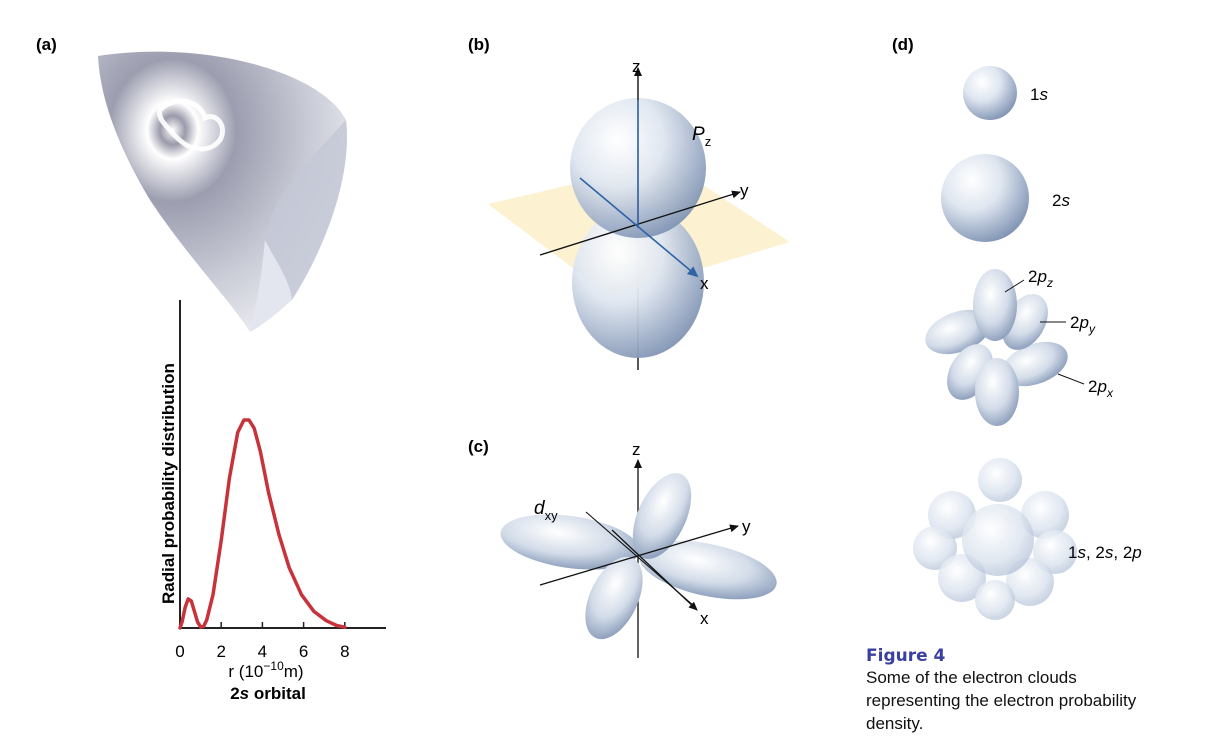  Describe the element at coordinates (701, 136) in the screenshot. I see `orbital-label-pz: Pz` at that location.